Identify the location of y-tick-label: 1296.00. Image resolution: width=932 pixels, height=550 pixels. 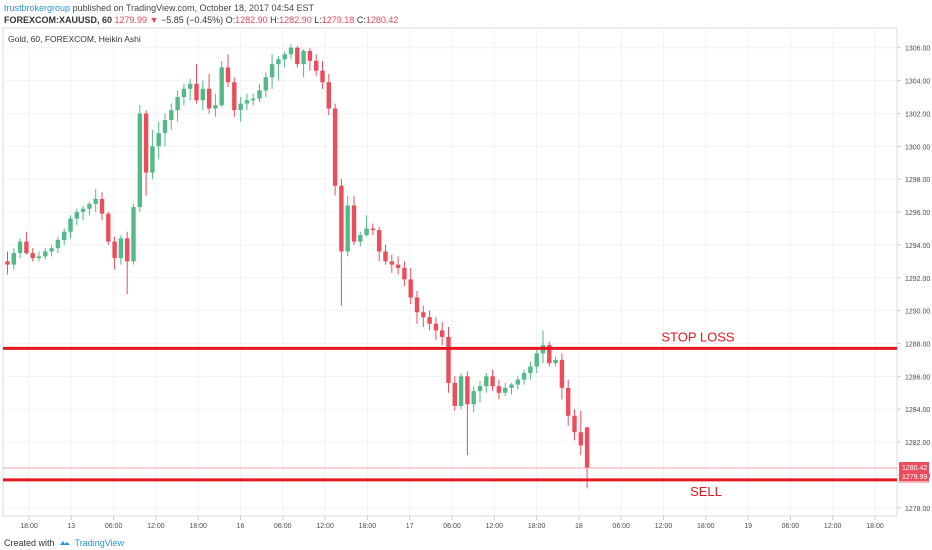
(917, 213).